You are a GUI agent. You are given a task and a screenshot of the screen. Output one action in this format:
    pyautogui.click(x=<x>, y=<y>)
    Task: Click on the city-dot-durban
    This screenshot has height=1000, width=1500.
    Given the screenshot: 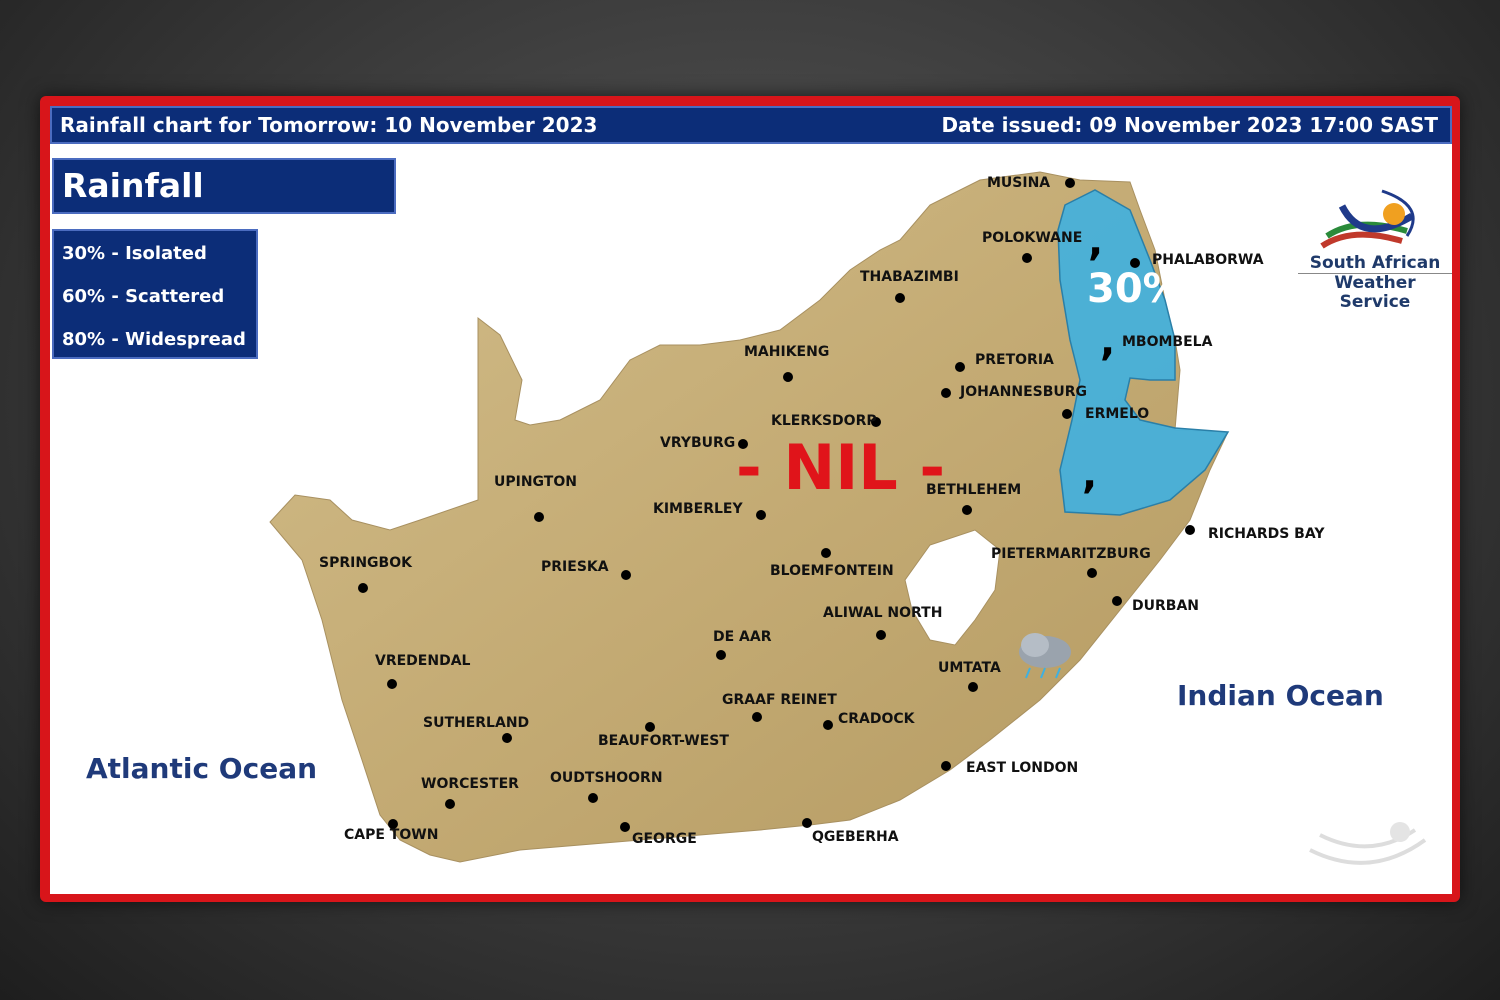 What is the action you would take?
    pyautogui.click(x=1117, y=601)
    